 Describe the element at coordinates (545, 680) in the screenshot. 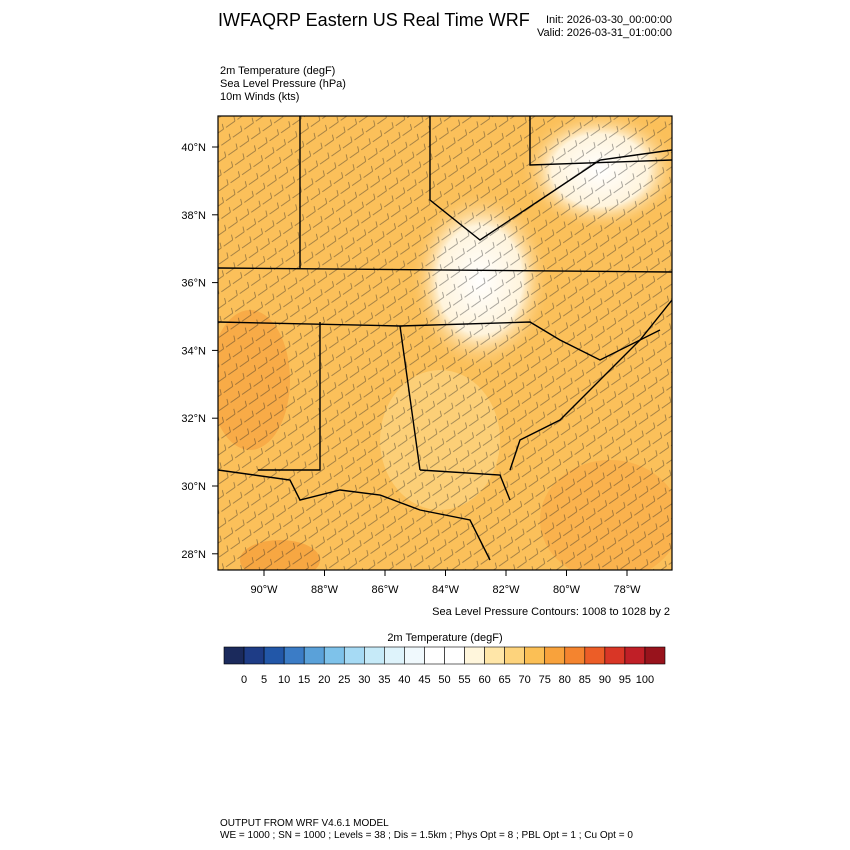

I see `colorbar-tick-label: 75` at that location.